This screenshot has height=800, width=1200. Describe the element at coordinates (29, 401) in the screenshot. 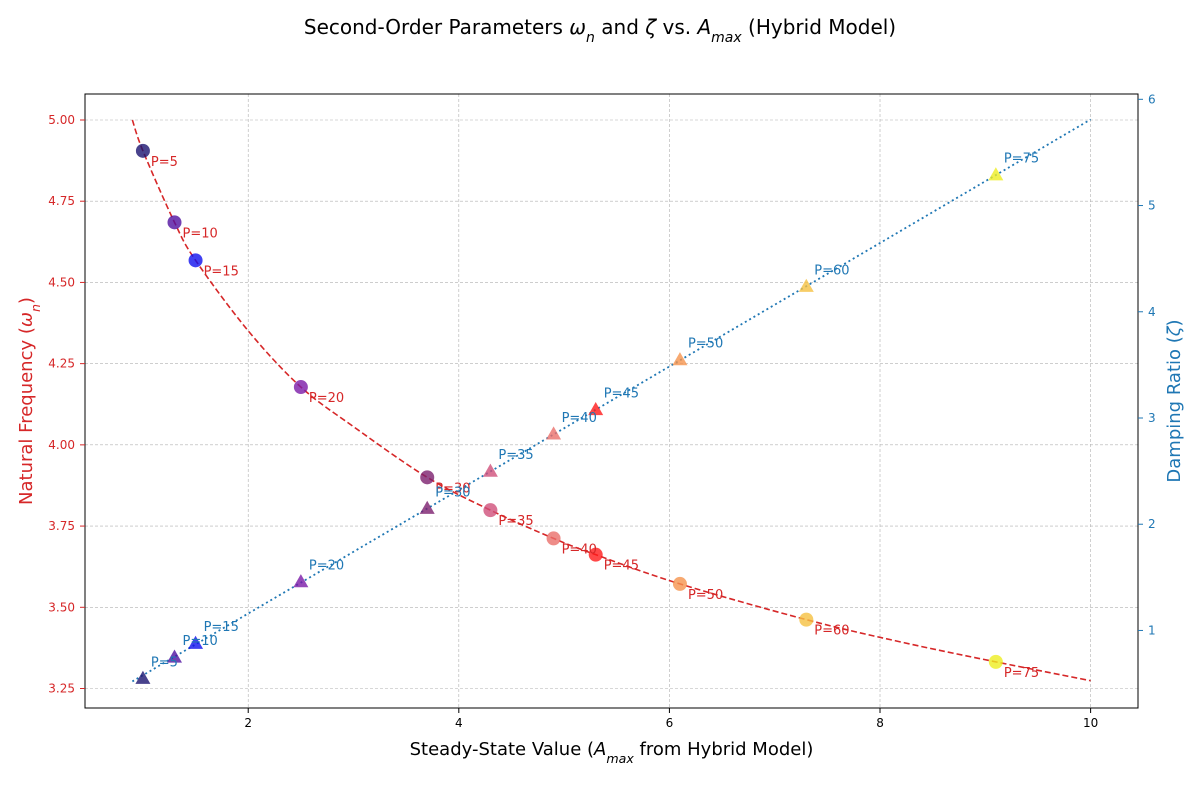

I see `y-left-axis-title: Natural Frequency (ωn)` at that location.